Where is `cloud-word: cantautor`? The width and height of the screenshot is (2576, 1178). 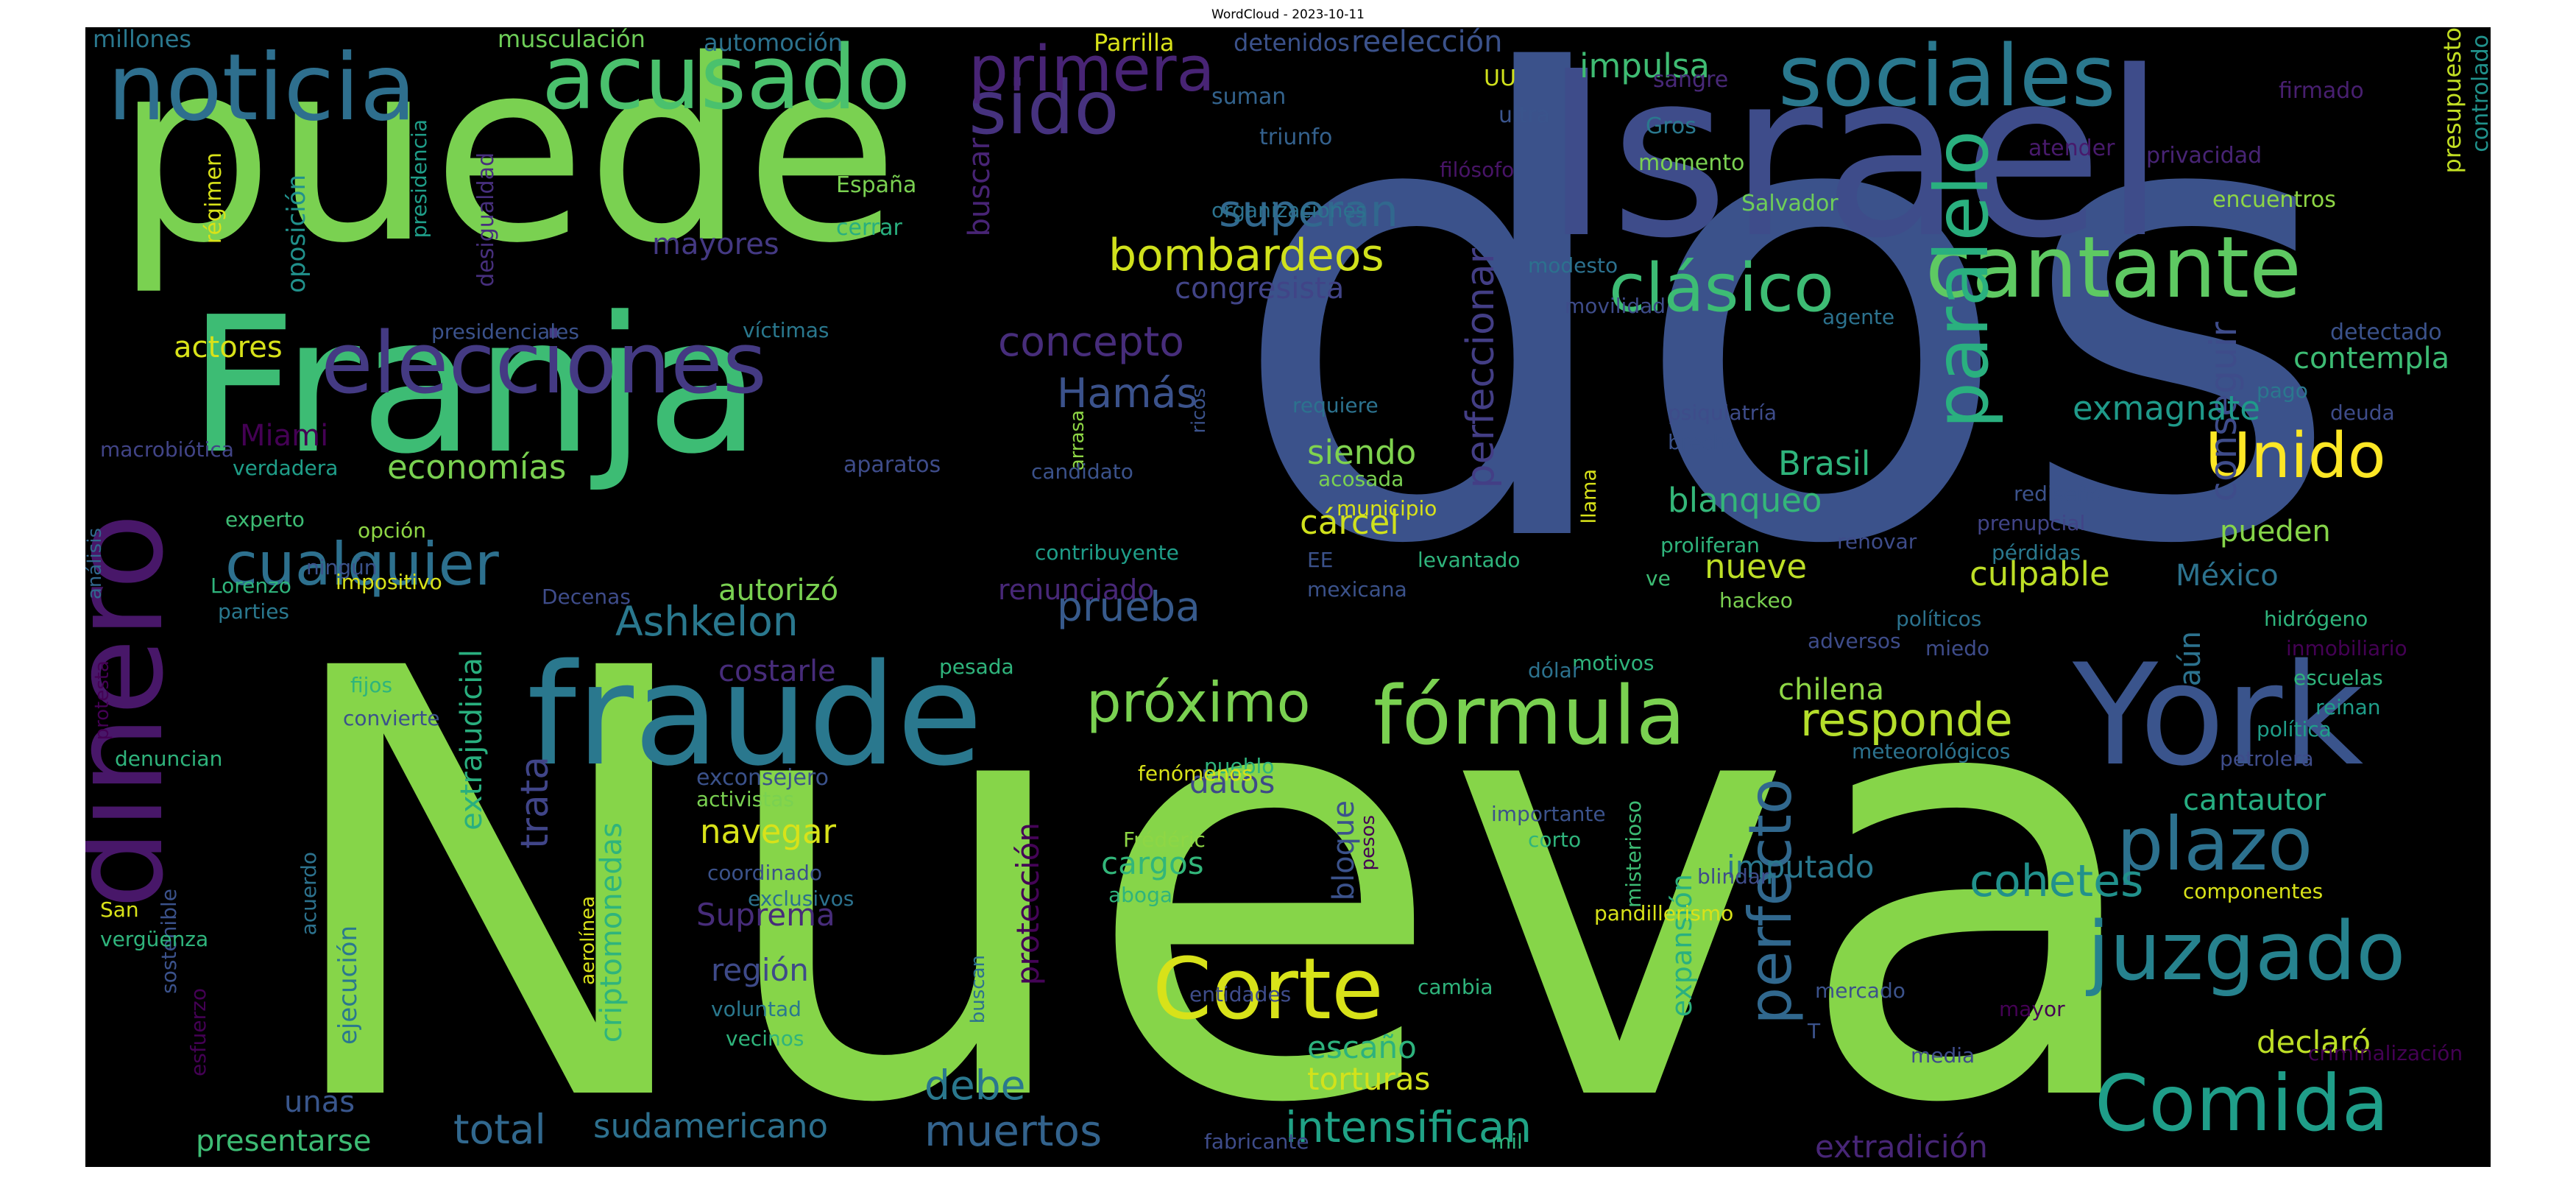 cloud-word: cantautor is located at coordinates (2254, 800).